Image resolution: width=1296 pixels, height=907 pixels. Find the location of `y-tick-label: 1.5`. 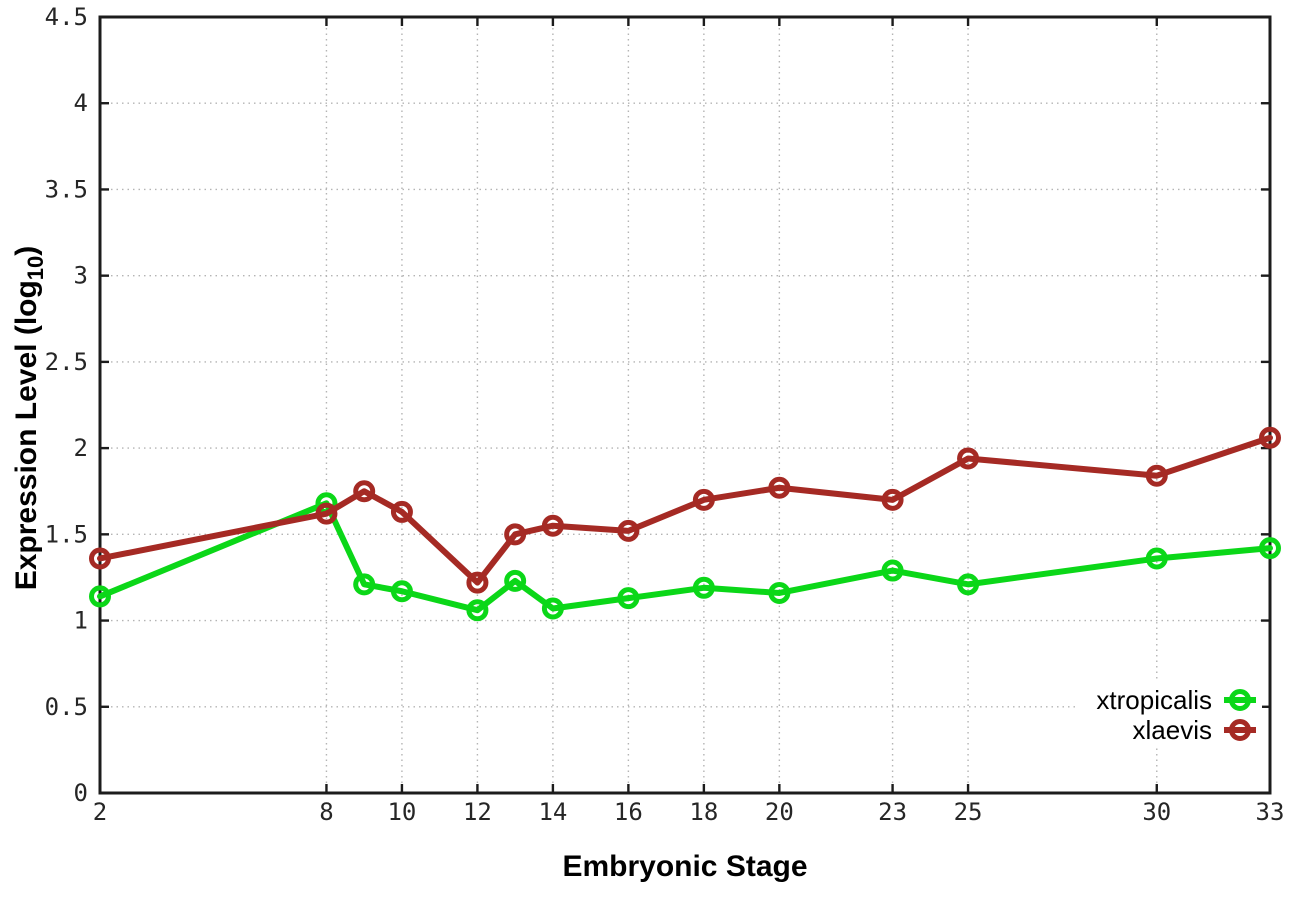

y-tick-label: 1.5 is located at coordinates (66, 534).